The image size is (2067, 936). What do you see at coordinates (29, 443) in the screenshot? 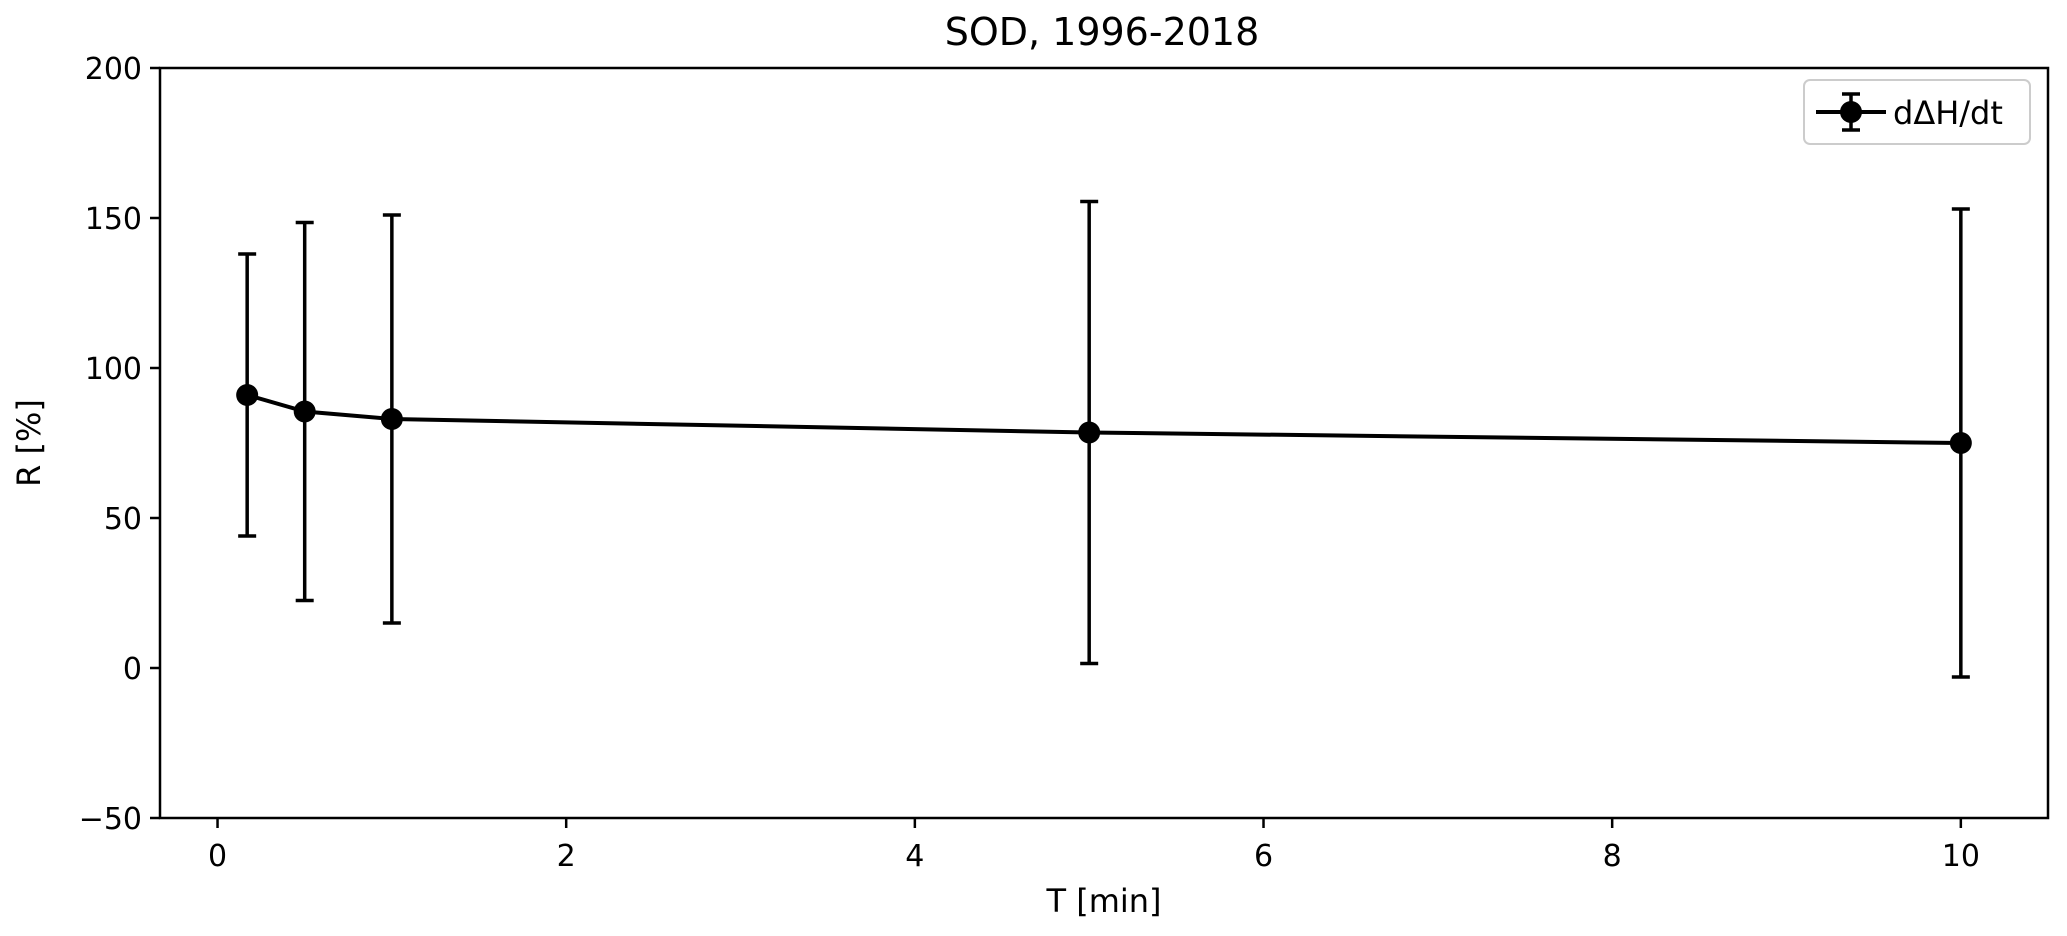
I see `y-axis-label: R [%]` at bounding box center [29, 443].